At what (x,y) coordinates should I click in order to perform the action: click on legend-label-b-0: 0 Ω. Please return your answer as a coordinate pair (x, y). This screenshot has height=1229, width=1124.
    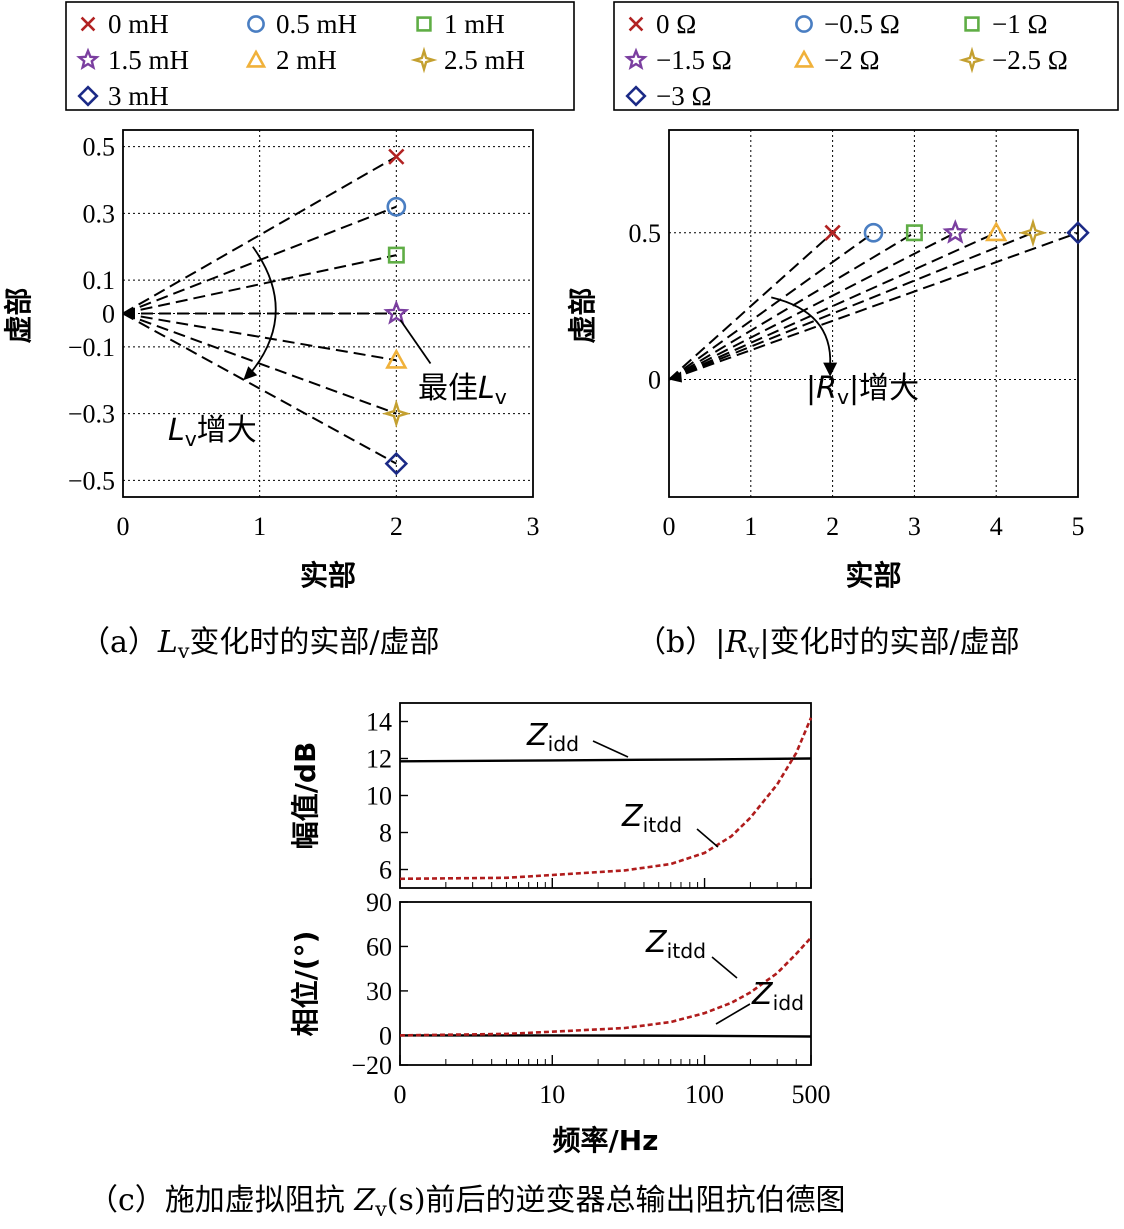
    Looking at the image, I should click on (676, 24).